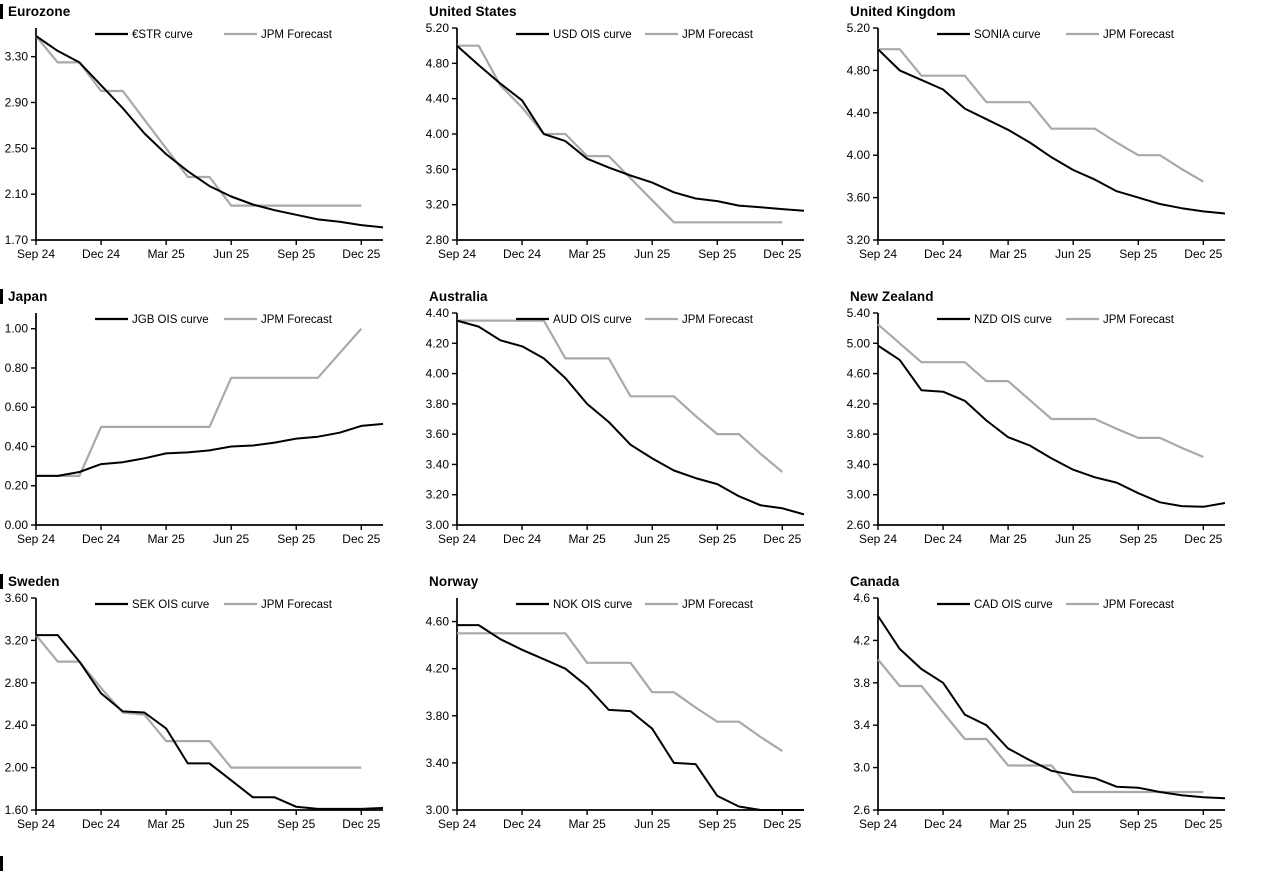  Describe the element at coordinates (861, 725) in the screenshot. I see `y-tick-label: 3.4` at that location.